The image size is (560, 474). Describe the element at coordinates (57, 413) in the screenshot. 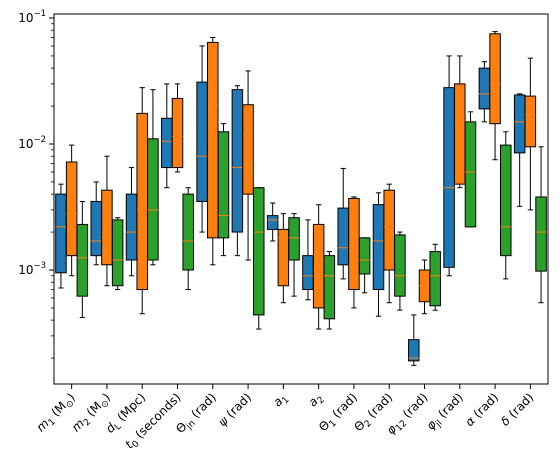

I see `x-category-label-m1: m1 (M⊙)` at that location.